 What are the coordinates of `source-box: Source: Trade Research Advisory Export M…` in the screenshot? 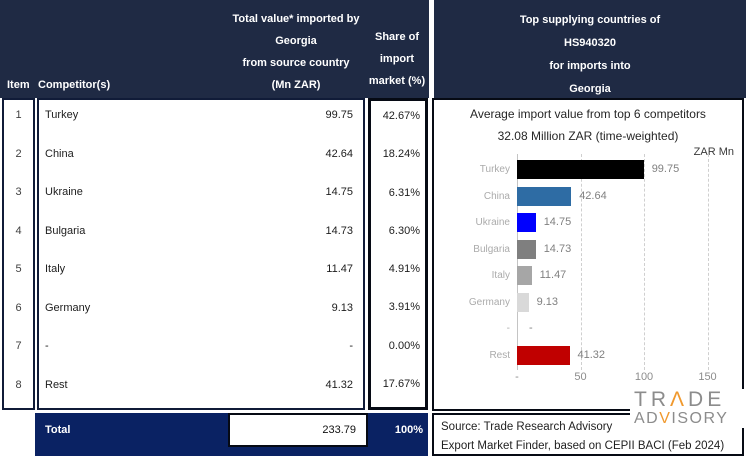 It's located at (588, 434).